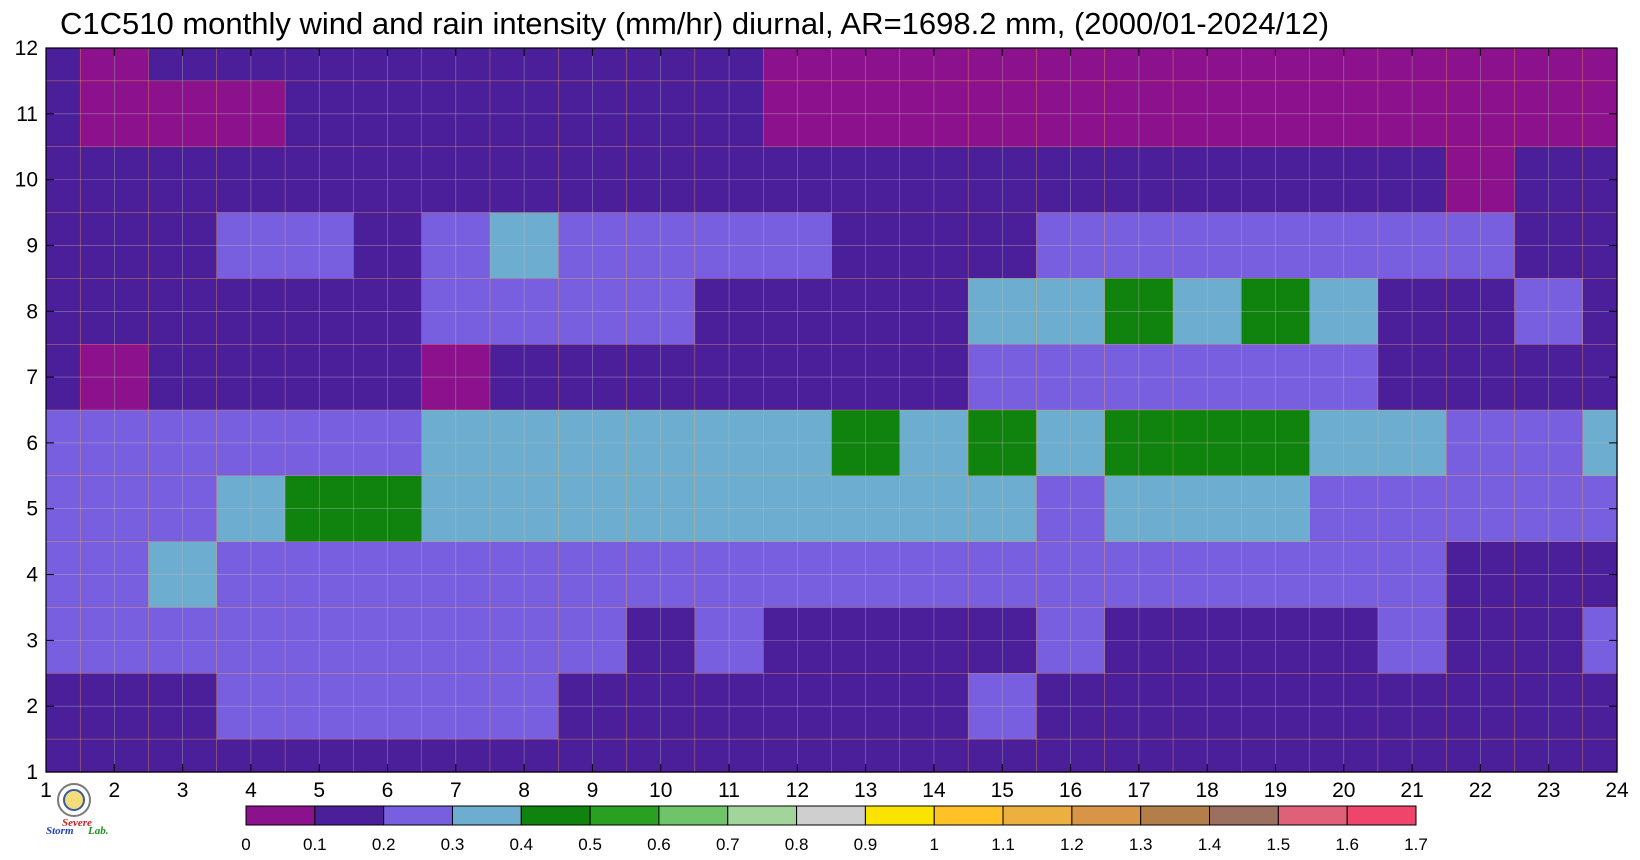 This screenshot has height=860, width=1640. What do you see at coordinates (453, 844) in the screenshot?
I see `colorbar-label: 0.3` at bounding box center [453, 844].